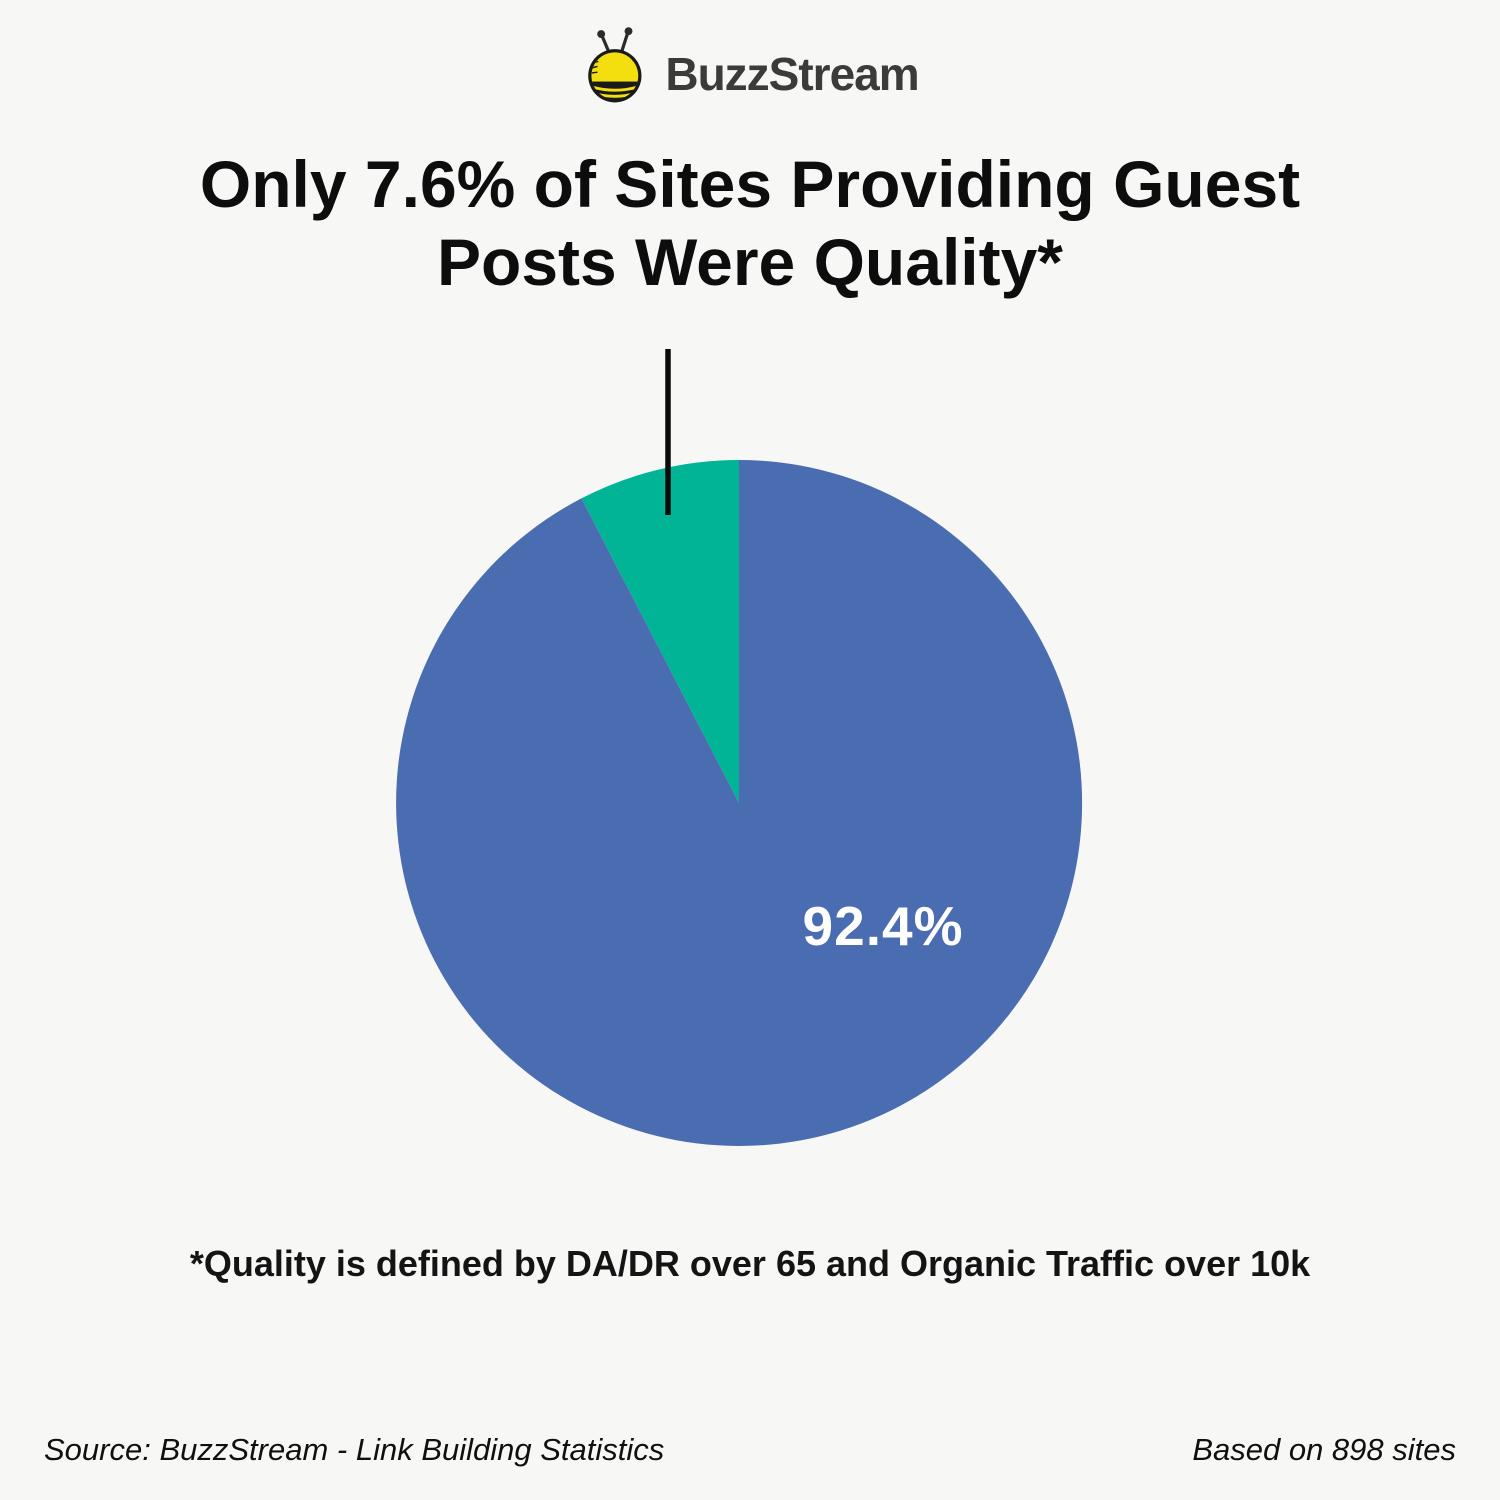 The image size is (1500, 1500). What do you see at coordinates (749, 261) in the screenshot?
I see `chart-title-line-2: Posts Were Quality*` at bounding box center [749, 261].